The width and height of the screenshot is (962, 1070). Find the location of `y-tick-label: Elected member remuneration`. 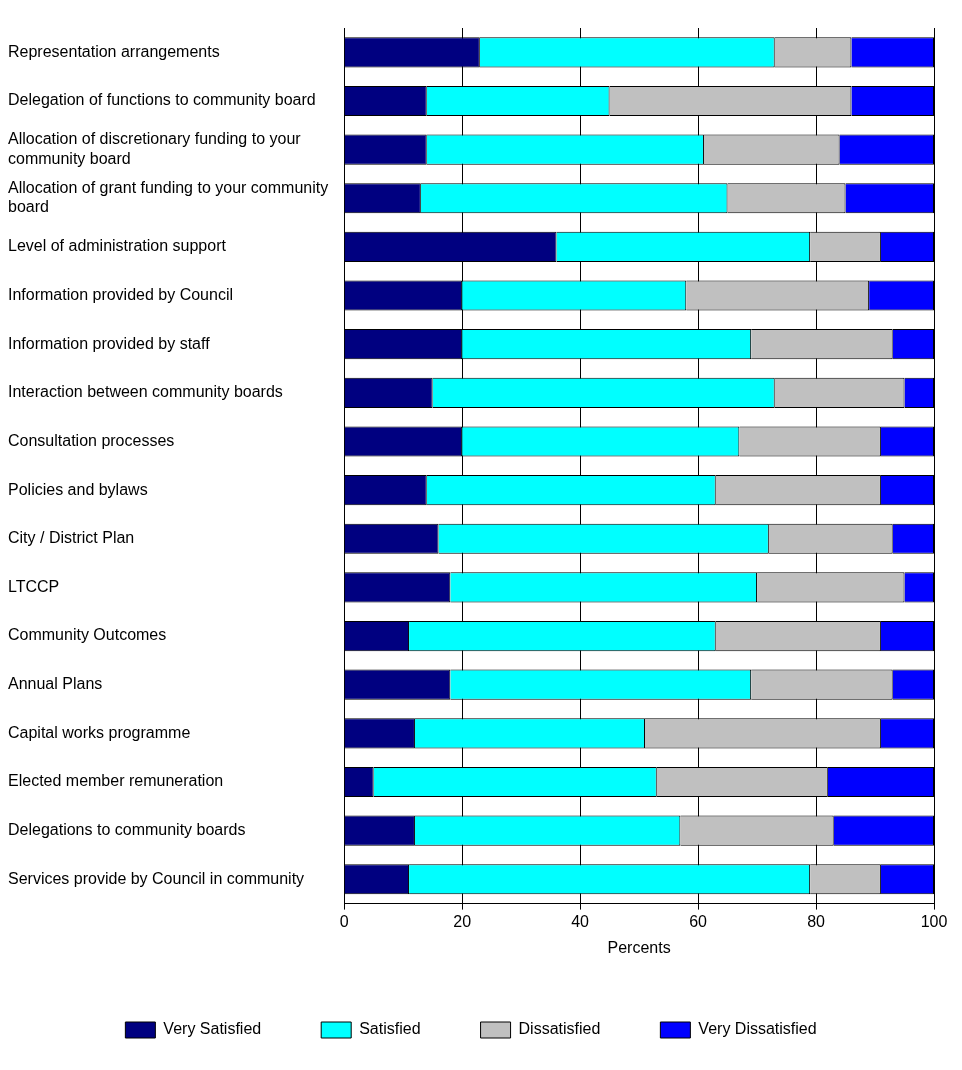

y-tick-label: Elected member remuneration is located at coordinates (116, 781).